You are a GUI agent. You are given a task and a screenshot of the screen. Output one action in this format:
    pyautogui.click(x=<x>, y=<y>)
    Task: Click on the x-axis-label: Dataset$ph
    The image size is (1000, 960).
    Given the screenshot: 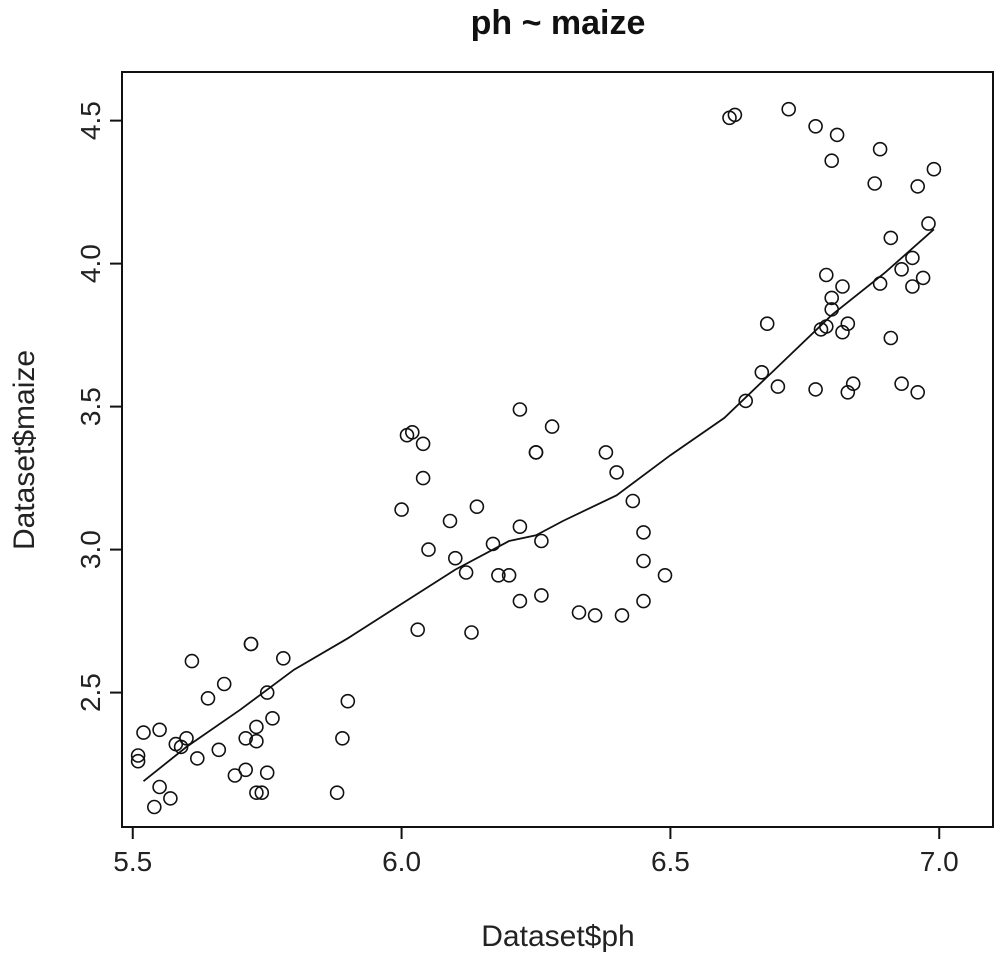 What is the action you would take?
    pyautogui.click(x=557, y=936)
    